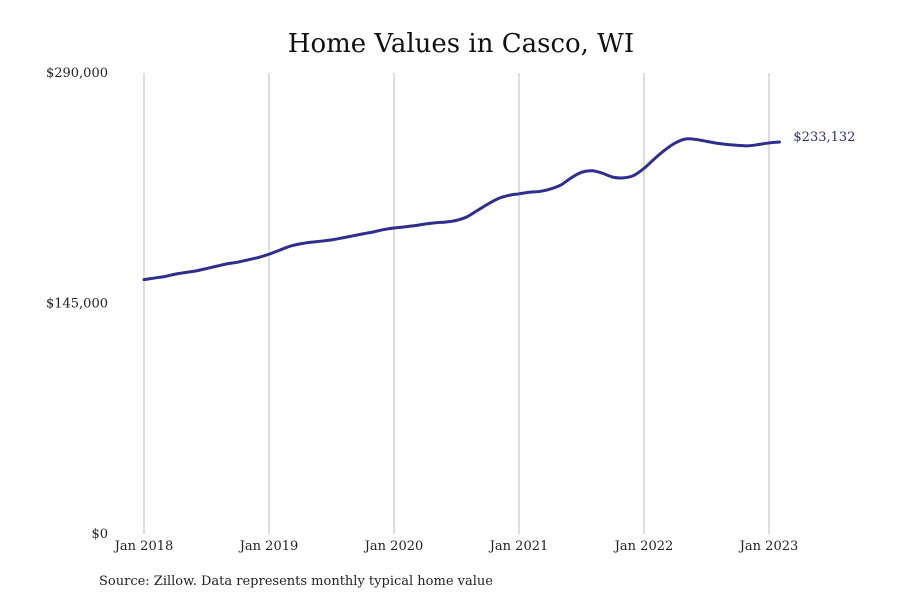  Describe the element at coordinates (268, 546) in the screenshot. I see `x-tick-label: Jan 2019` at that location.